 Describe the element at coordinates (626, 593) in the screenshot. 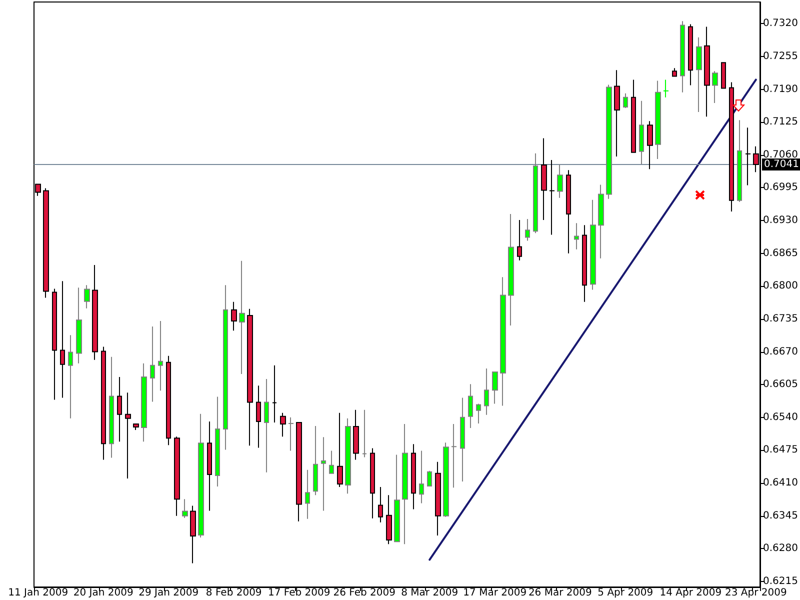

I see `x-tick-label: 5 Apr 2009` at that location.